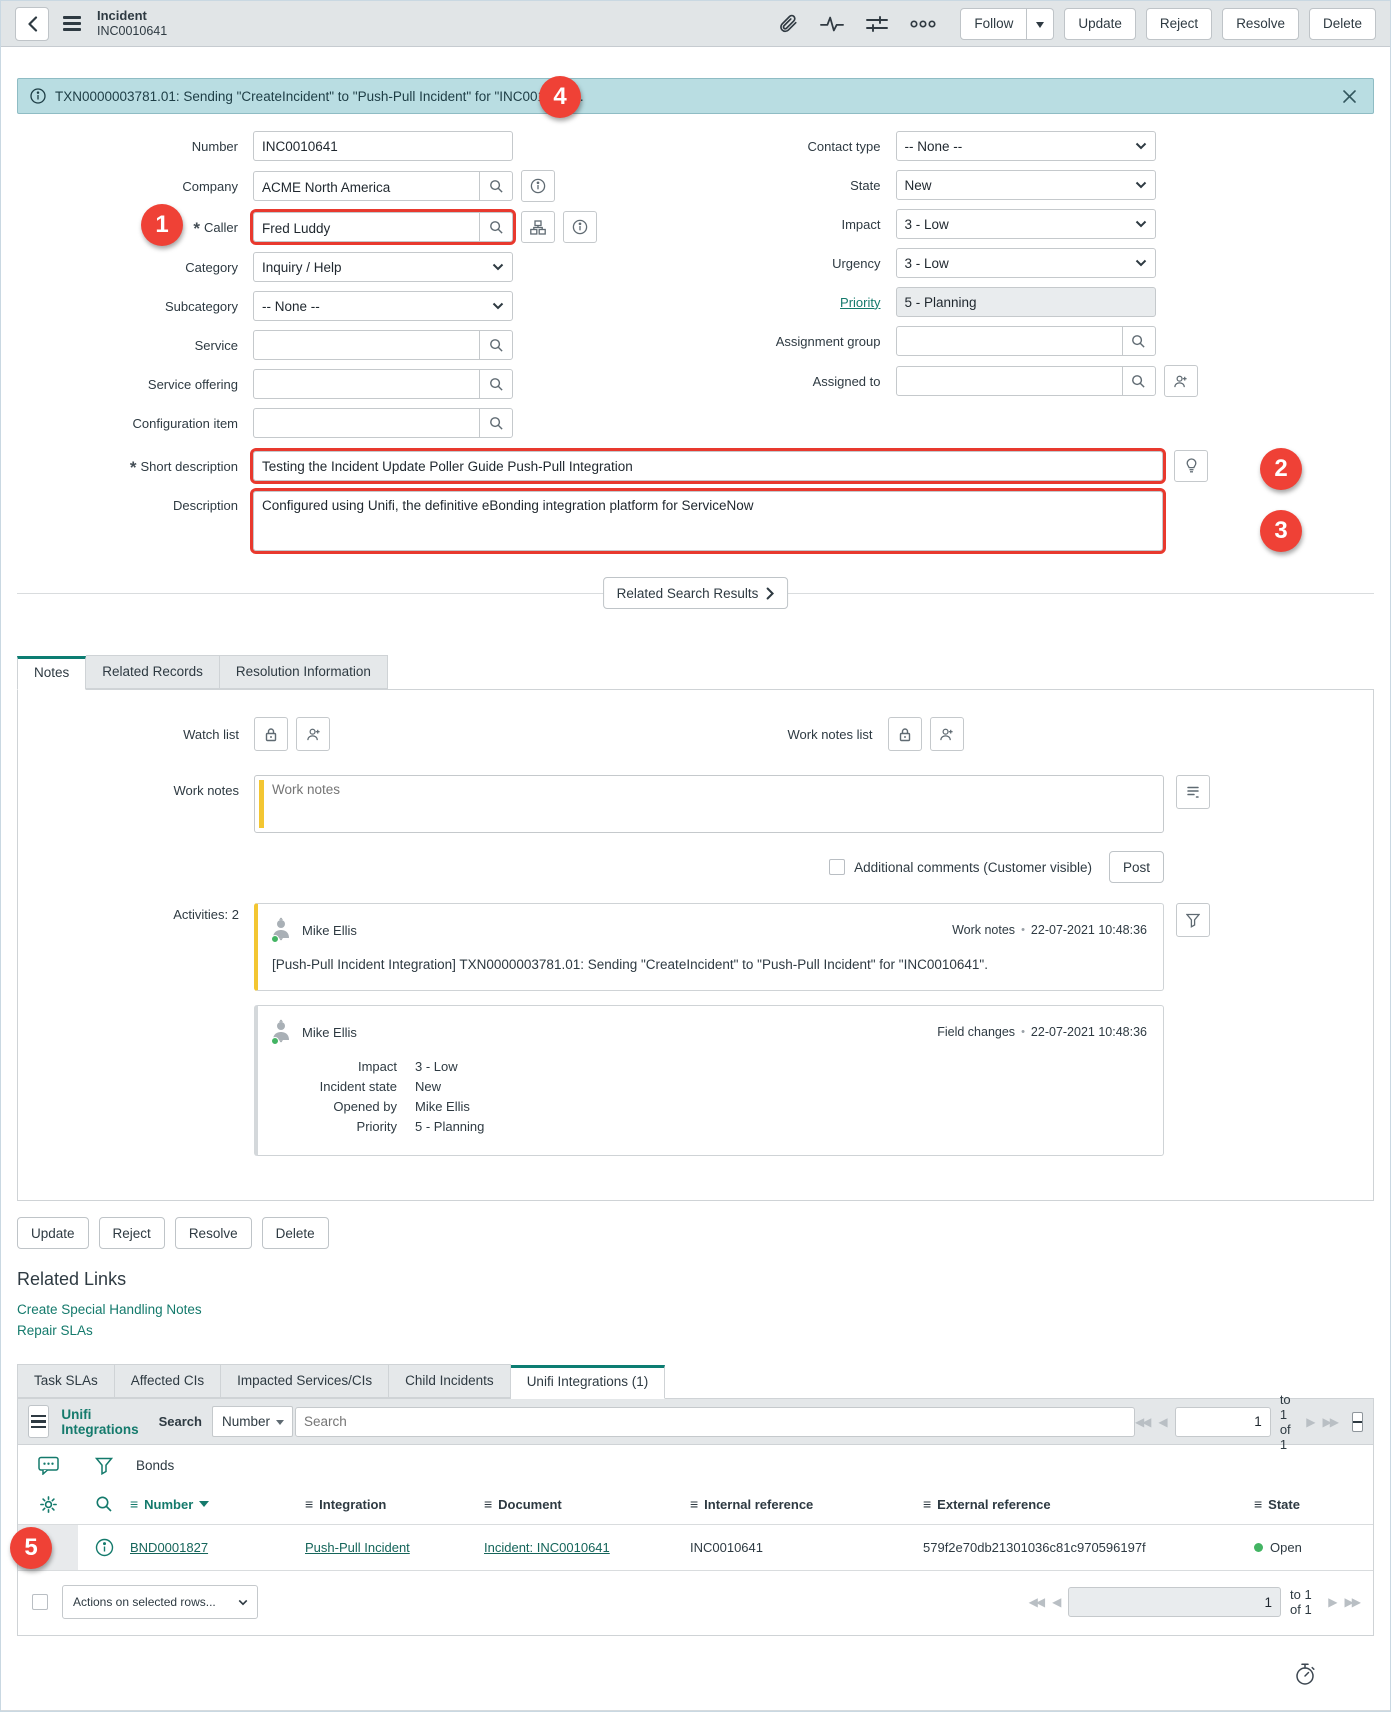 The width and height of the screenshot is (1391, 1712). Describe the element at coordinates (946, 734) in the screenshot. I see `work-notes-list-add-me-button` at that location.